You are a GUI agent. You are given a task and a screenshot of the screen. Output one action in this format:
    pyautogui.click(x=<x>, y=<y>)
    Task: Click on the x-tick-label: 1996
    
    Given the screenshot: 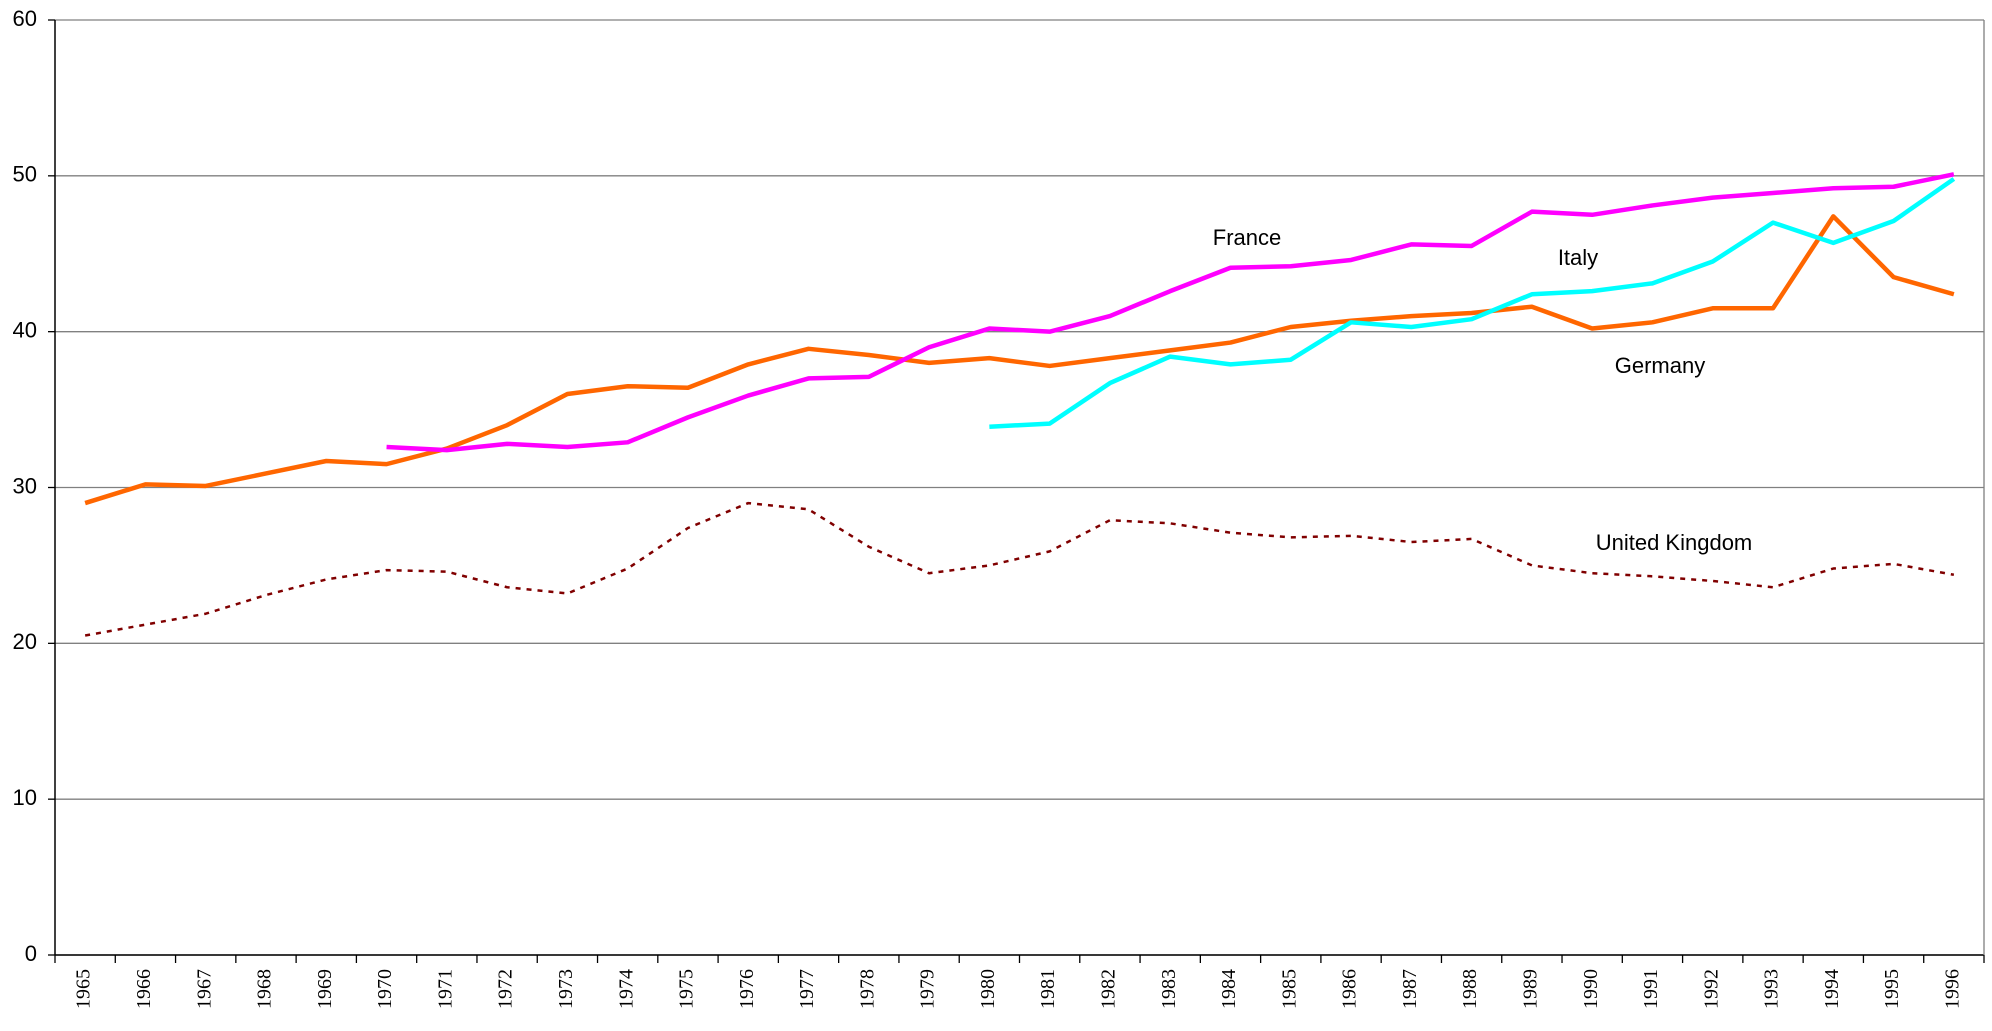 What is the action you would take?
    pyautogui.click(x=1952, y=989)
    